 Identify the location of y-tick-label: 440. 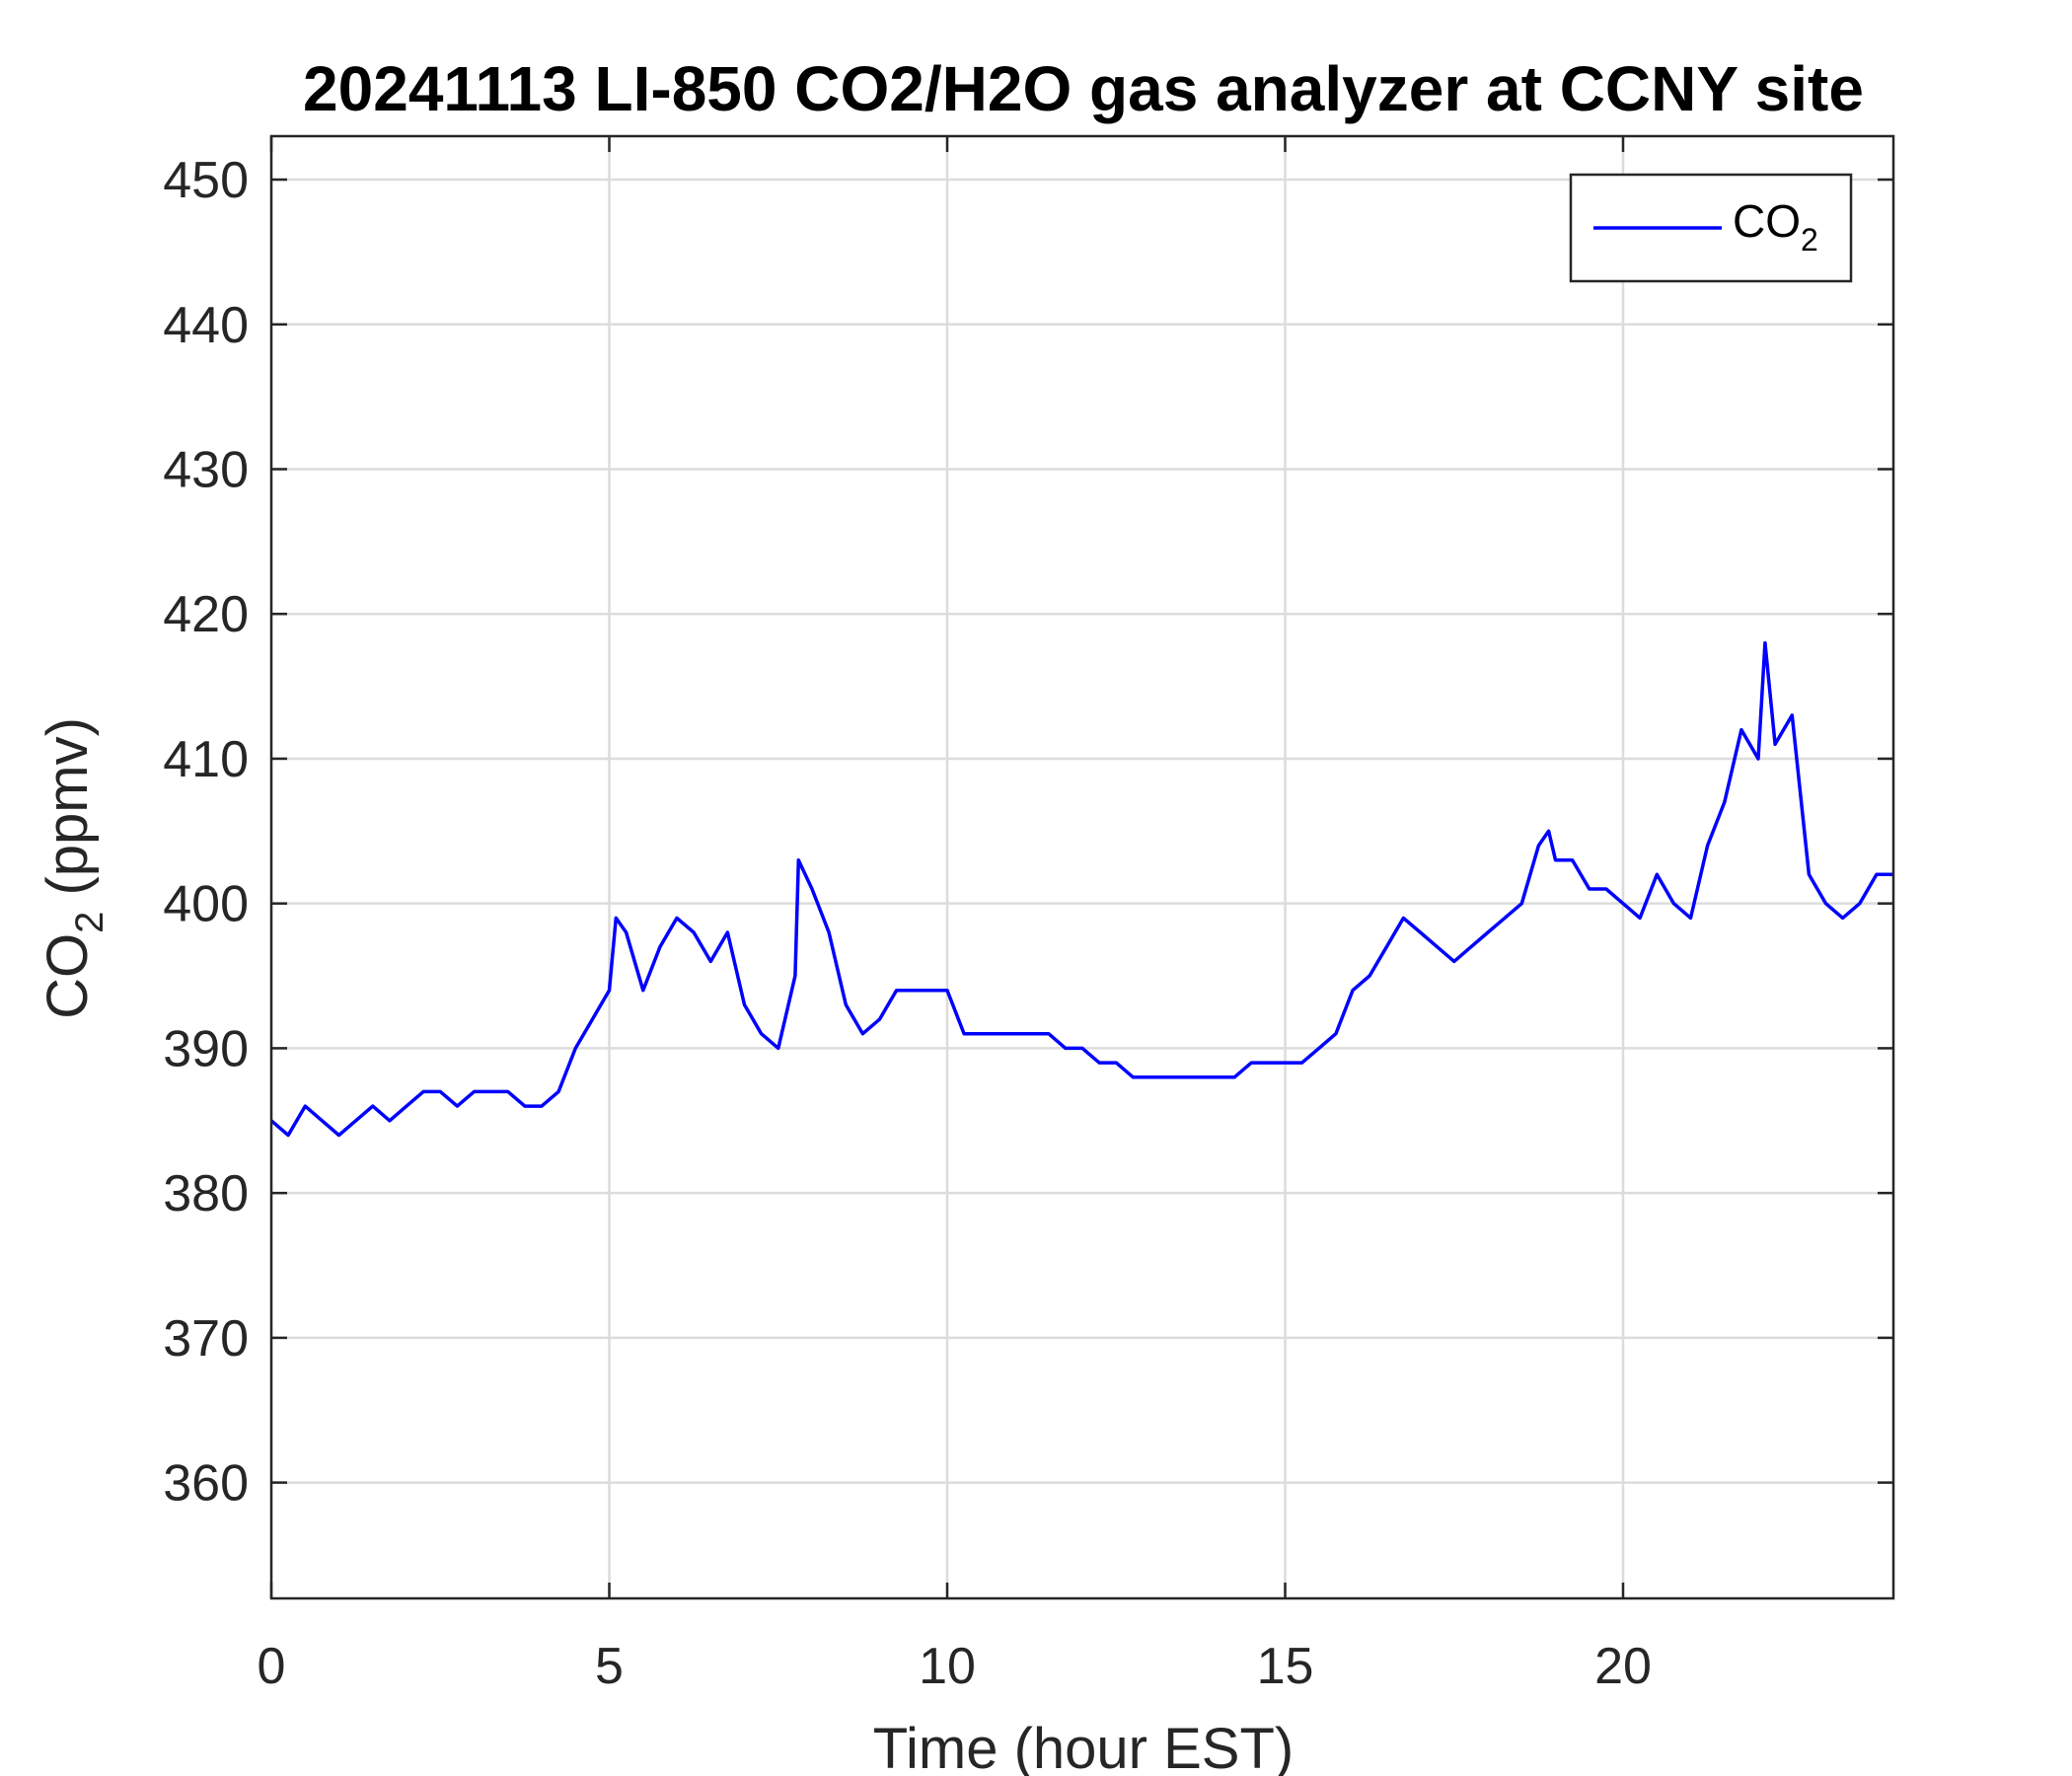
(206, 326).